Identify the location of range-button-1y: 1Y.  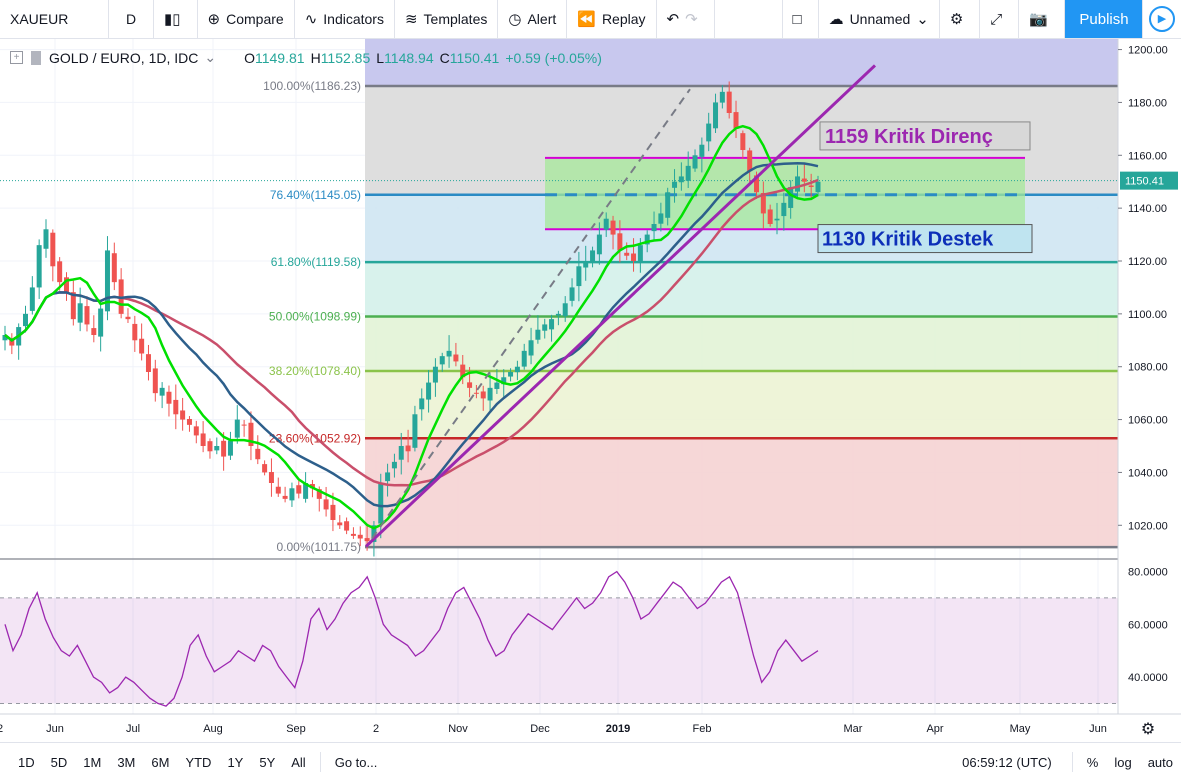
(235, 762).